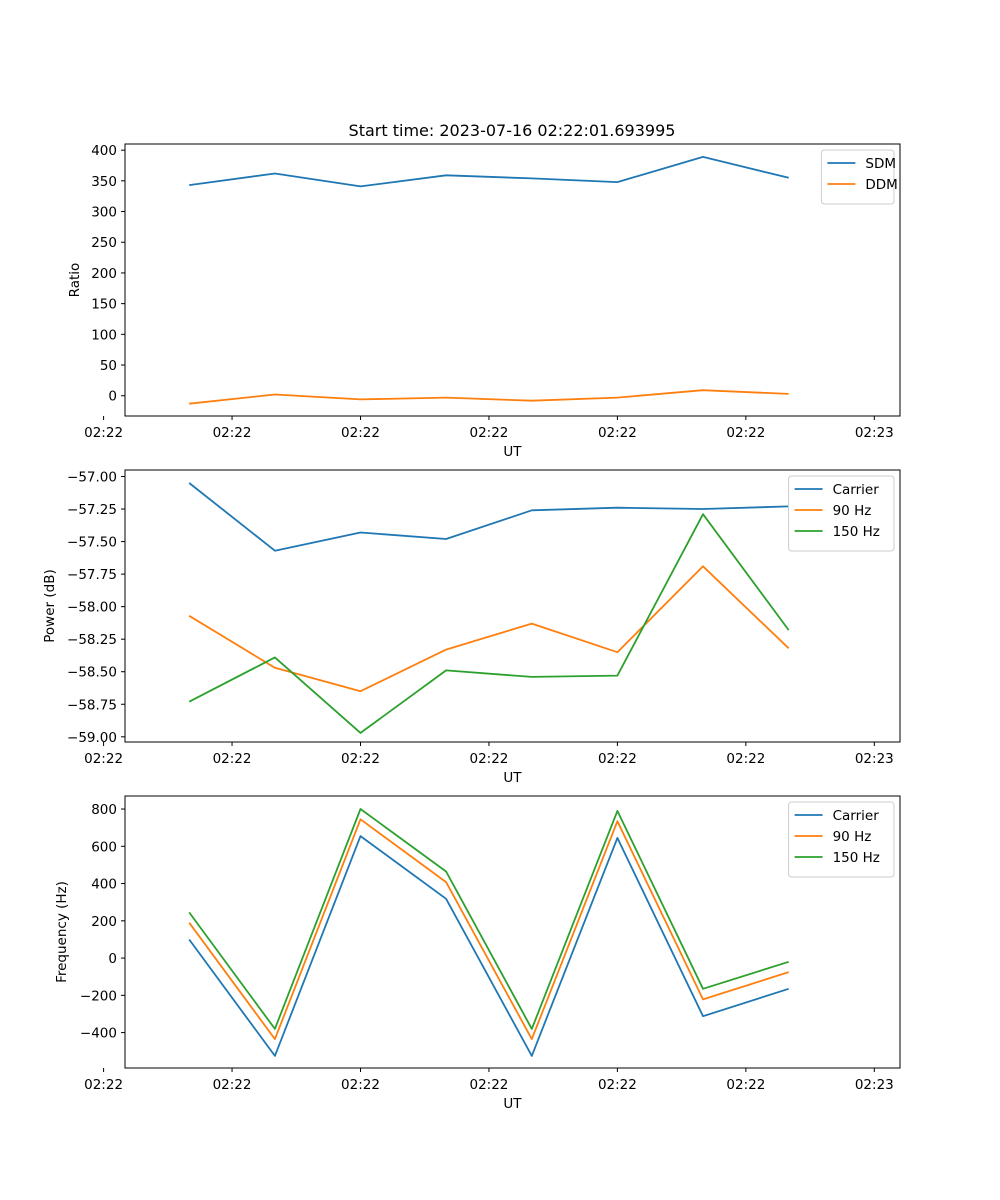 This screenshot has height=1200, width=1000. Describe the element at coordinates (489, 171) in the screenshot. I see `series-line-sdm` at that location.